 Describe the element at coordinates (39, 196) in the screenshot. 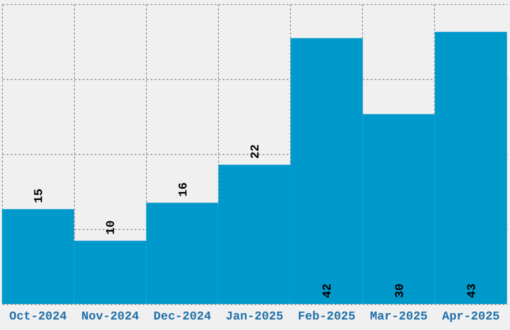

I see `data-label: 15` at that location.